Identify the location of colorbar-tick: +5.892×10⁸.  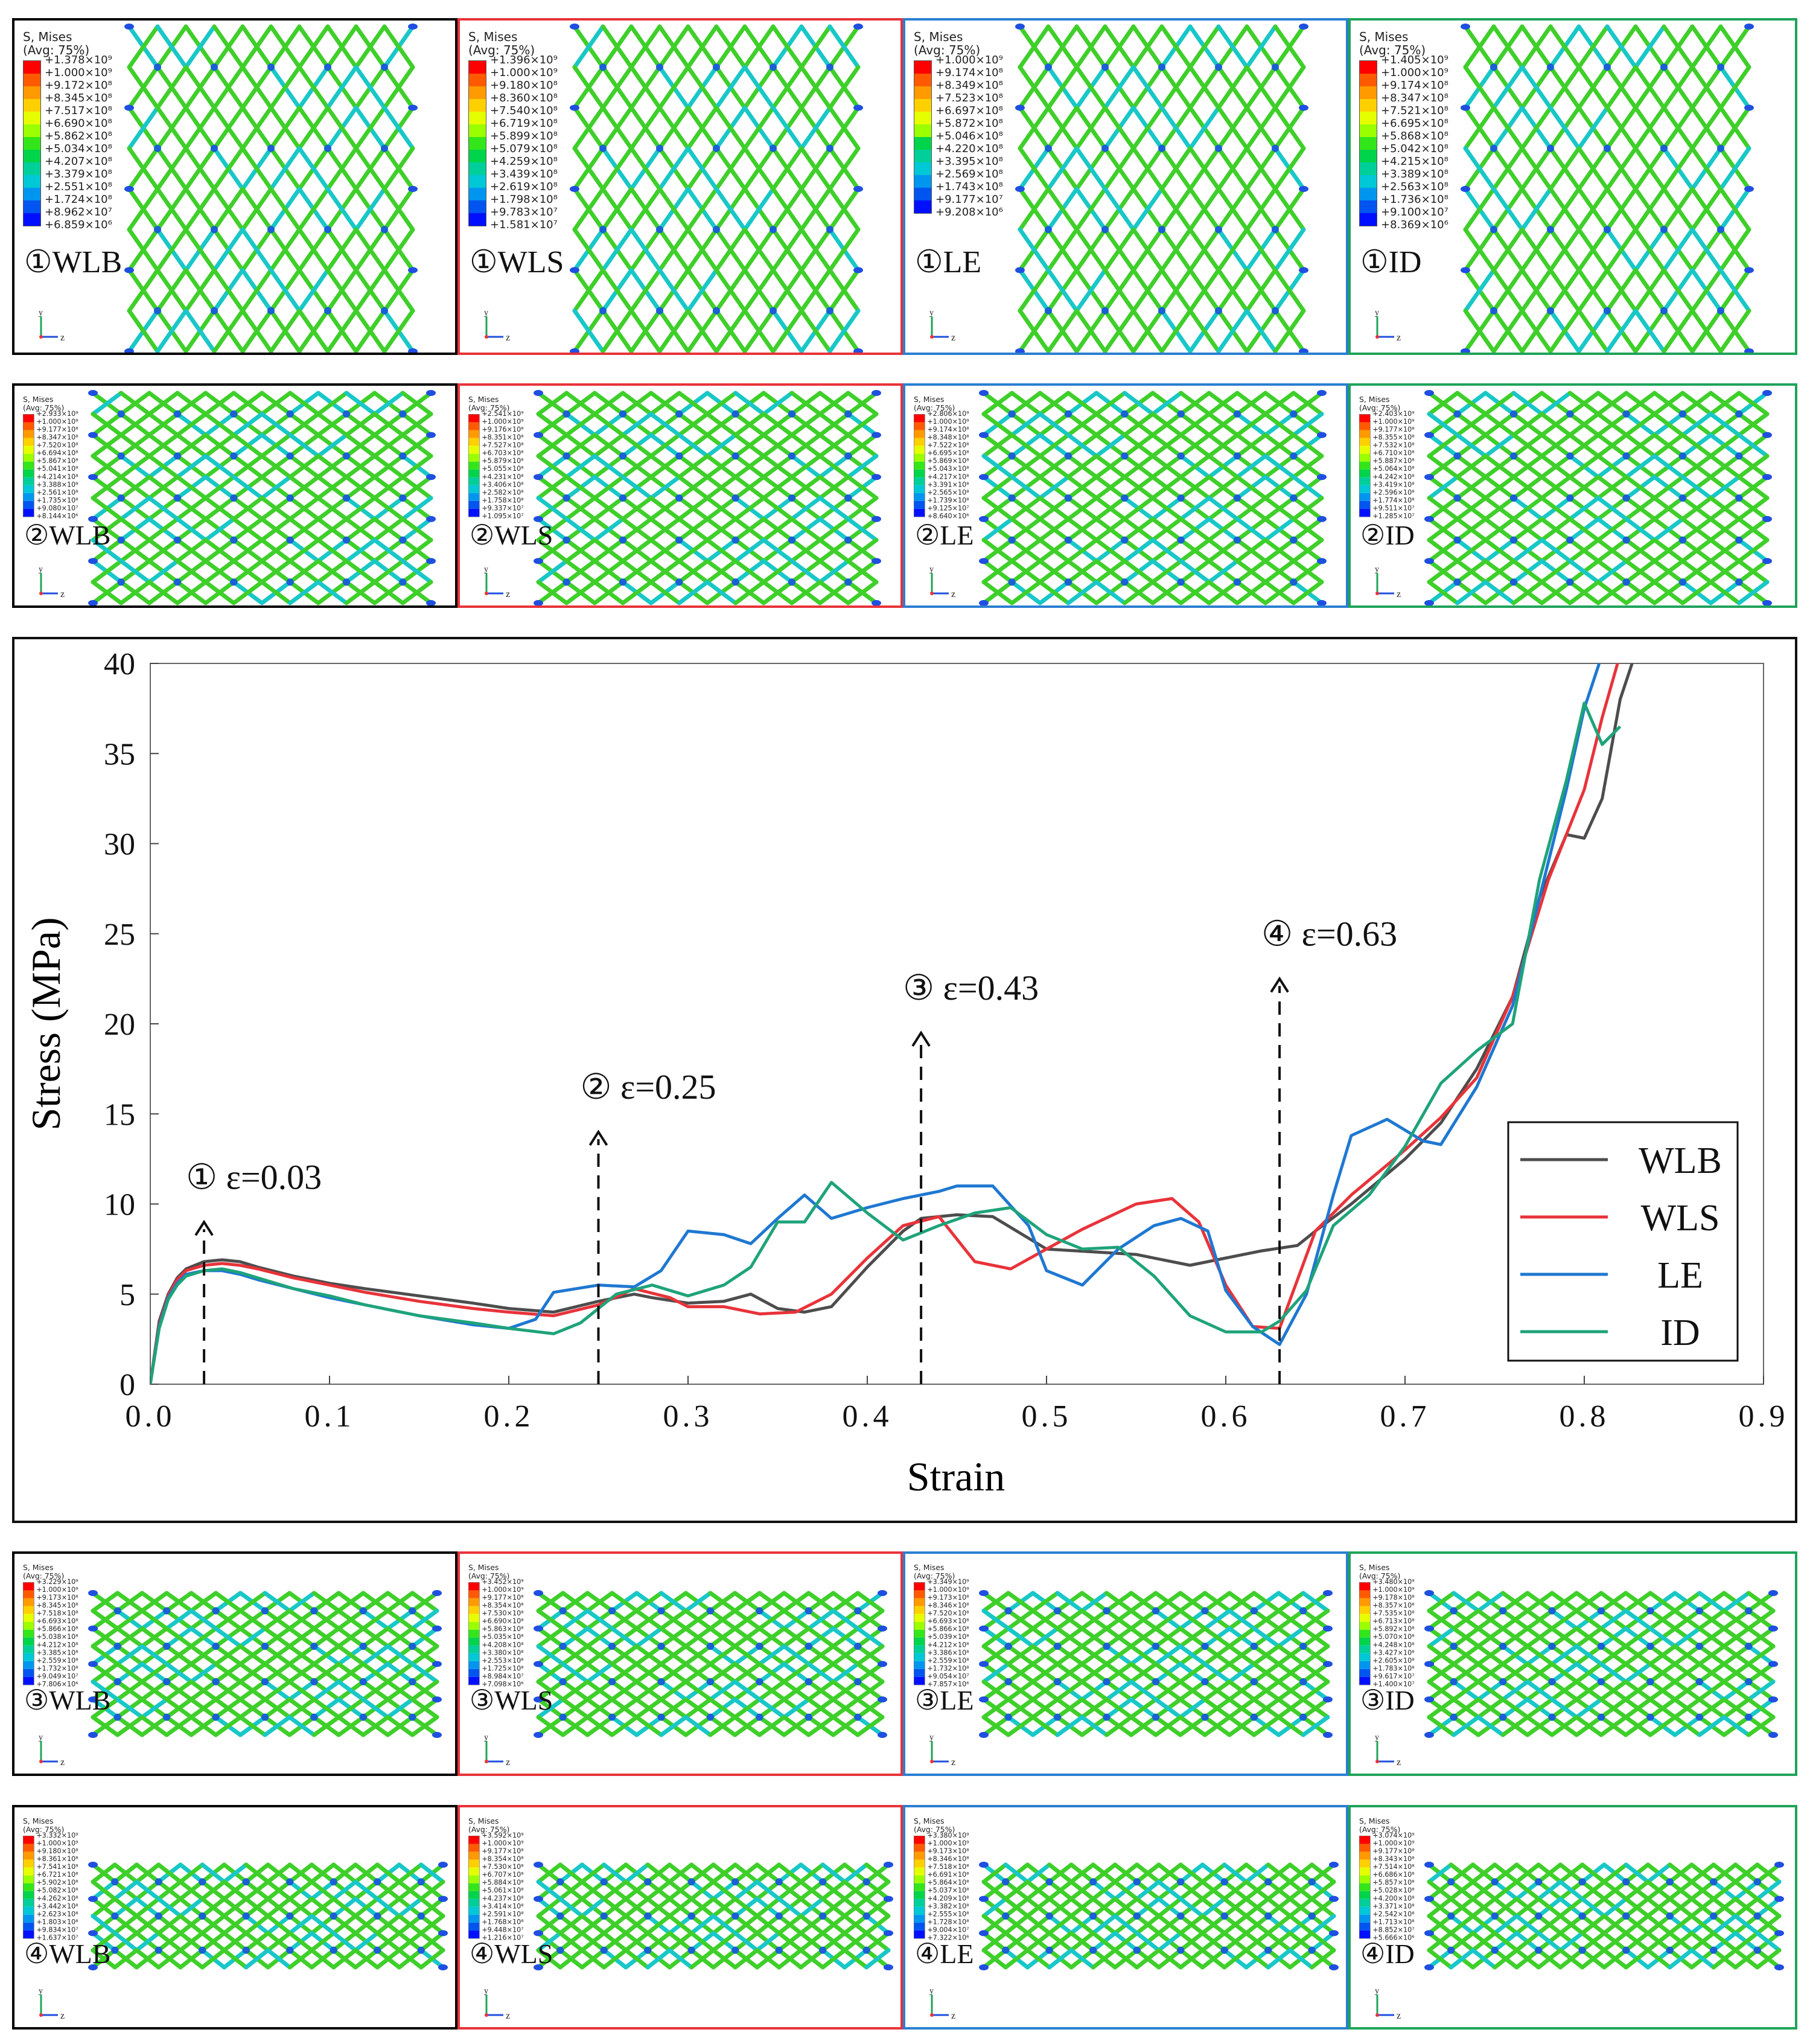
(1393, 1629).